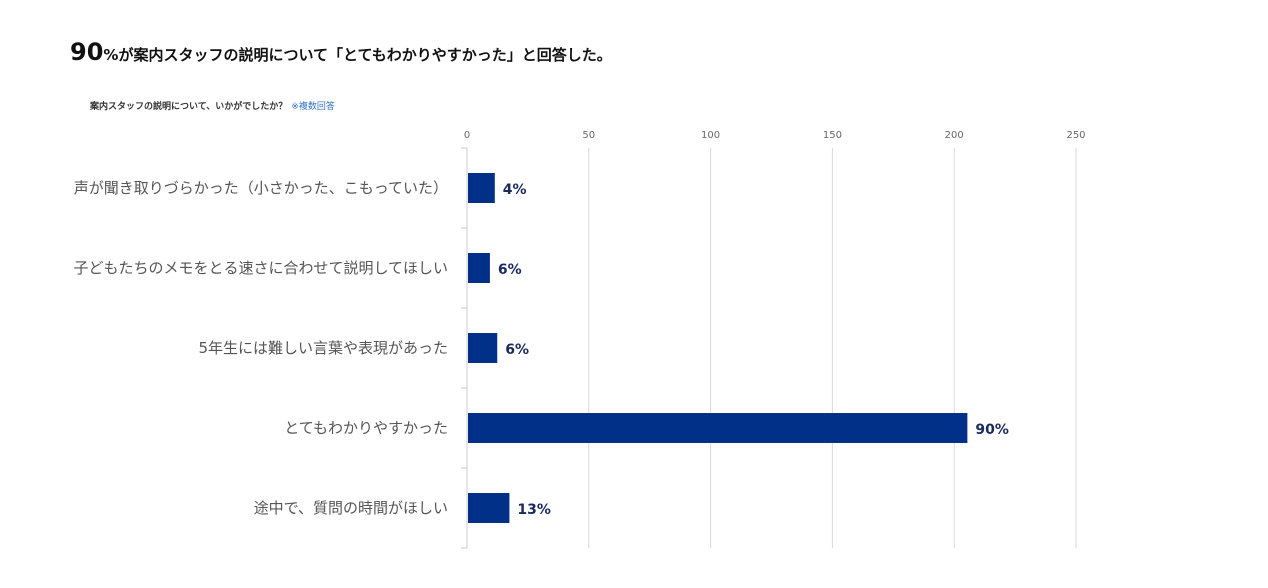  Describe the element at coordinates (189, 107) in the screenshot. I see `question-text: 案内スタッフの説明について、いかがでしたか？` at that location.